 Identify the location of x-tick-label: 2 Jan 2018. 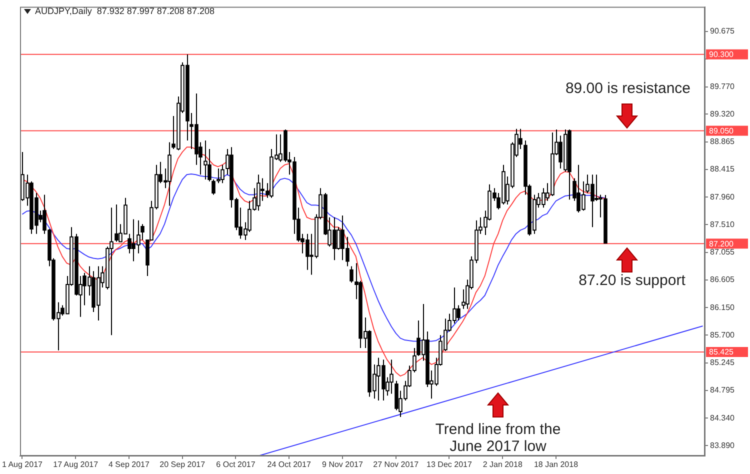
(502, 465).